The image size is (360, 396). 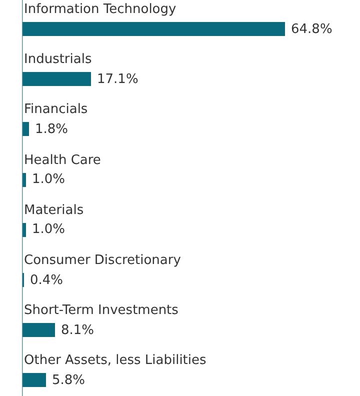 What do you see at coordinates (58, 59) in the screenshot?
I see `y-tick-label: Industrials` at bounding box center [58, 59].